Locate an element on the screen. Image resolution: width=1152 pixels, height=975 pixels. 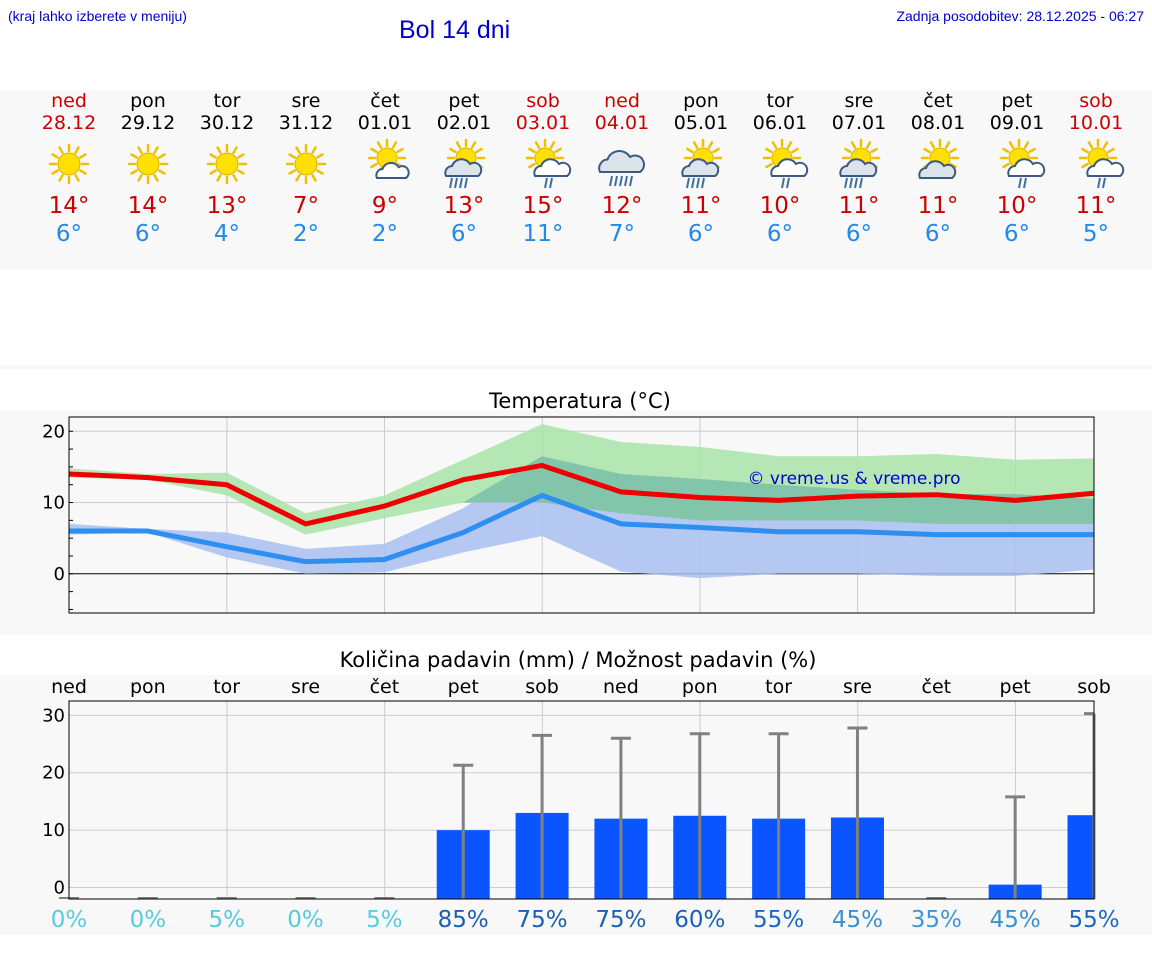
day-date: 07.01 is located at coordinates (859, 123).